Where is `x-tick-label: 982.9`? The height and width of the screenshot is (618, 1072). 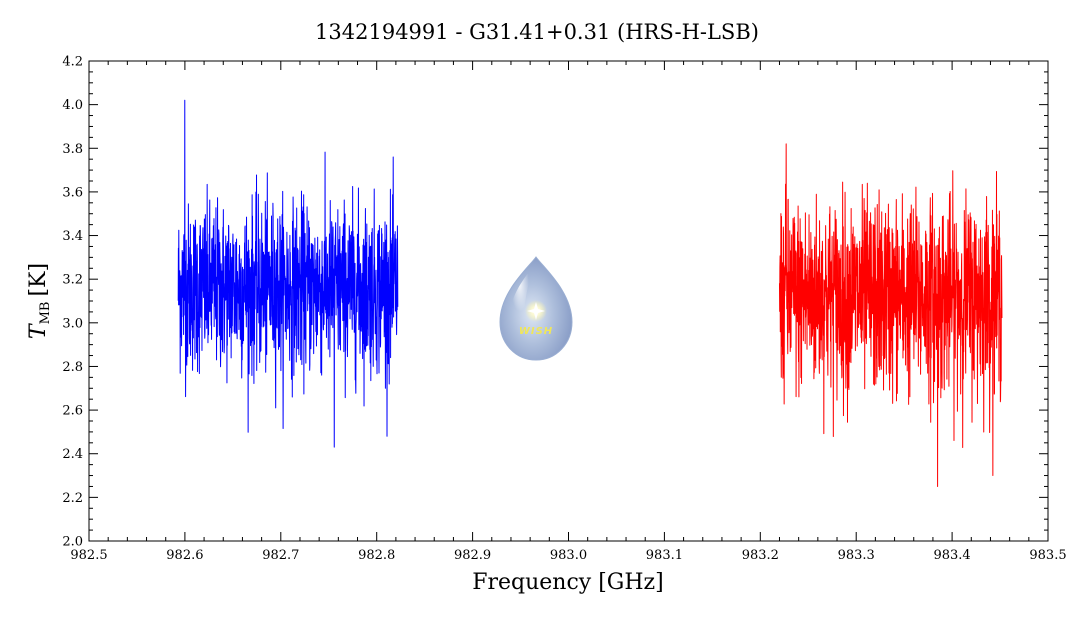 x-tick-label: 982.9 is located at coordinates (472, 555).